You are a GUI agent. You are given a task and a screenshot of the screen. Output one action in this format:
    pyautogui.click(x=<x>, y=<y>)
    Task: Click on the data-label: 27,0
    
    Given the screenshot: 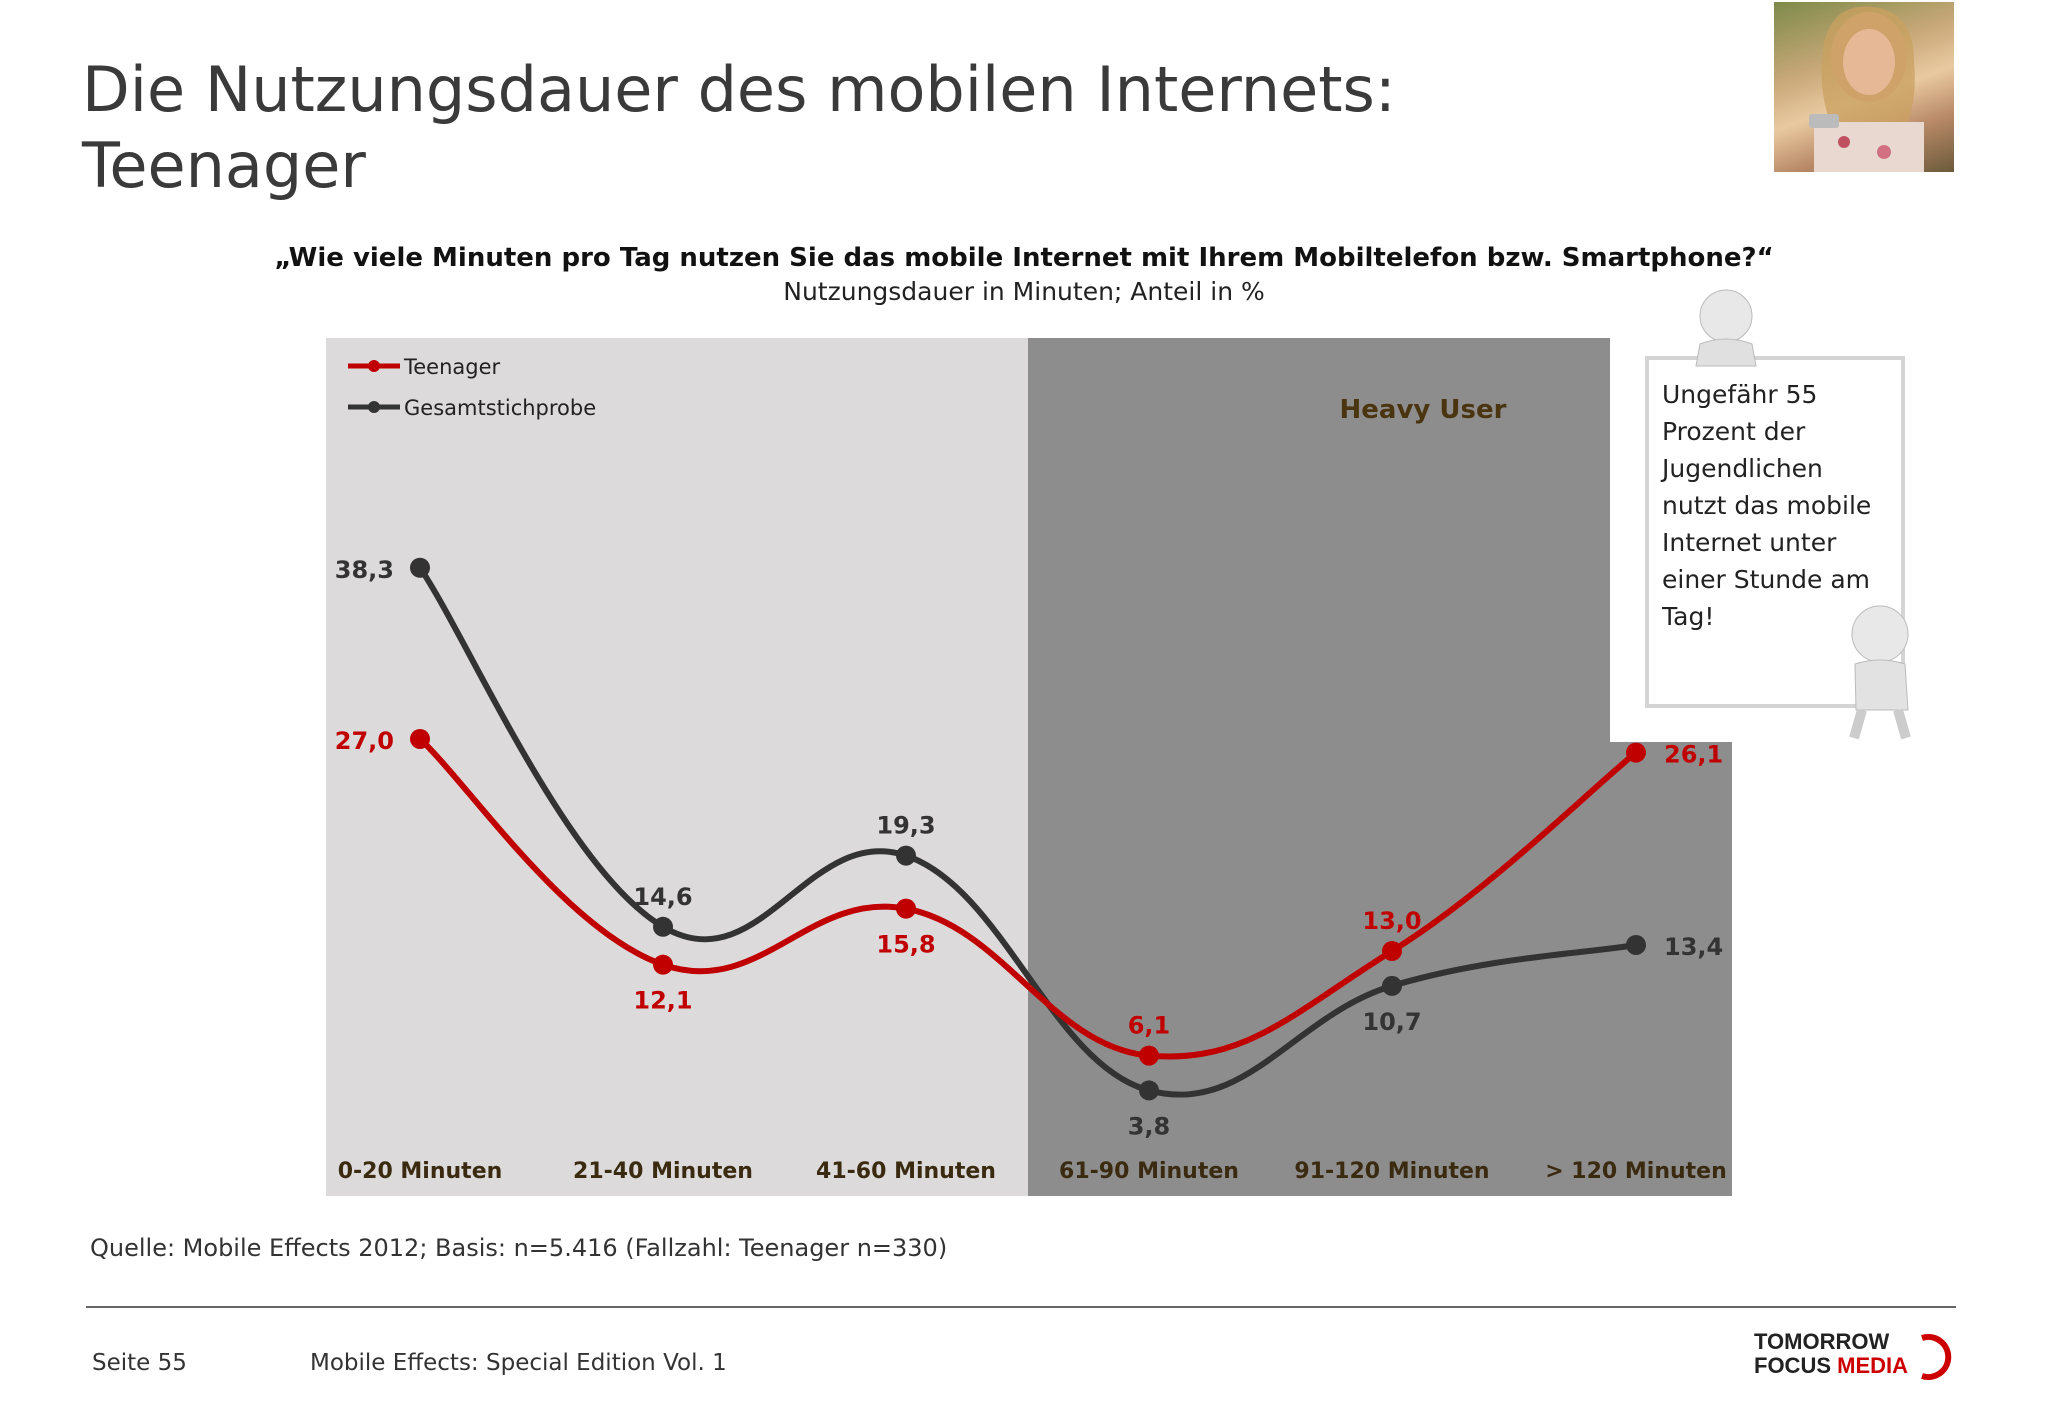 What is the action you would take?
    pyautogui.click(x=364, y=741)
    